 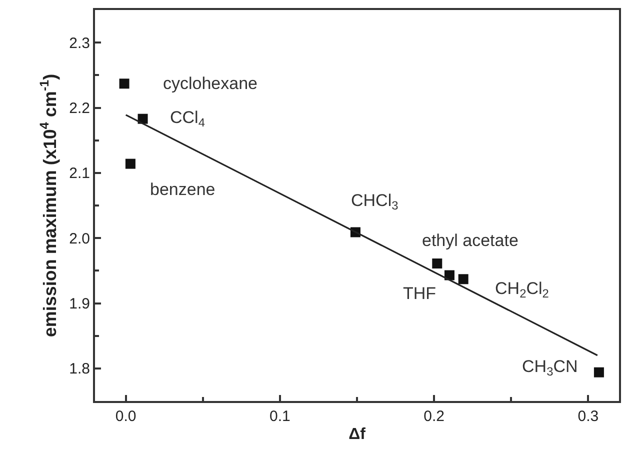 What do you see at coordinates (125, 416) in the screenshot?
I see `x-tick-label: 0.0` at bounding box center [125, 416].